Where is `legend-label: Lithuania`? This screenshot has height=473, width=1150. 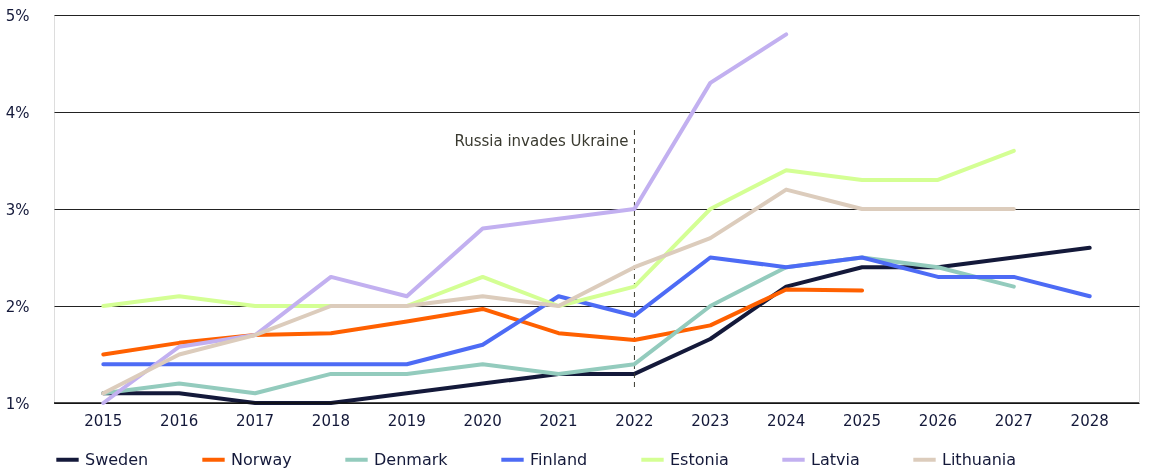 legend-label: Lithuania is located at coordinates (979, 459).